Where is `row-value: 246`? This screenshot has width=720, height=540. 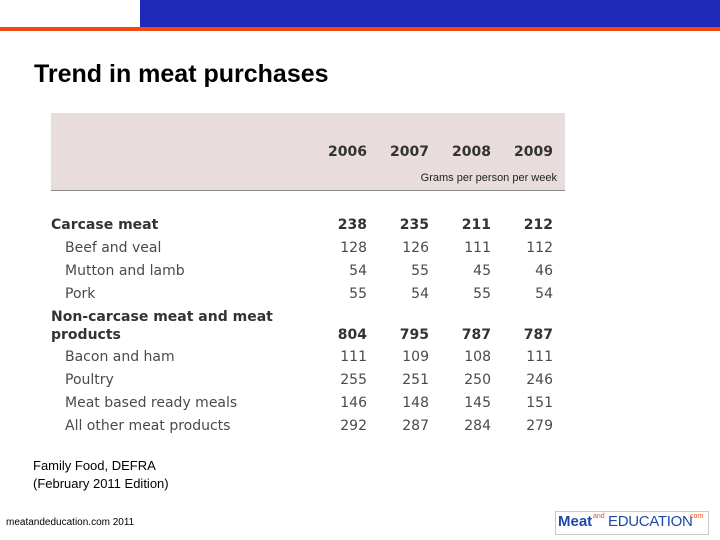 row-value: 246 is located at coordinates (539, 380).